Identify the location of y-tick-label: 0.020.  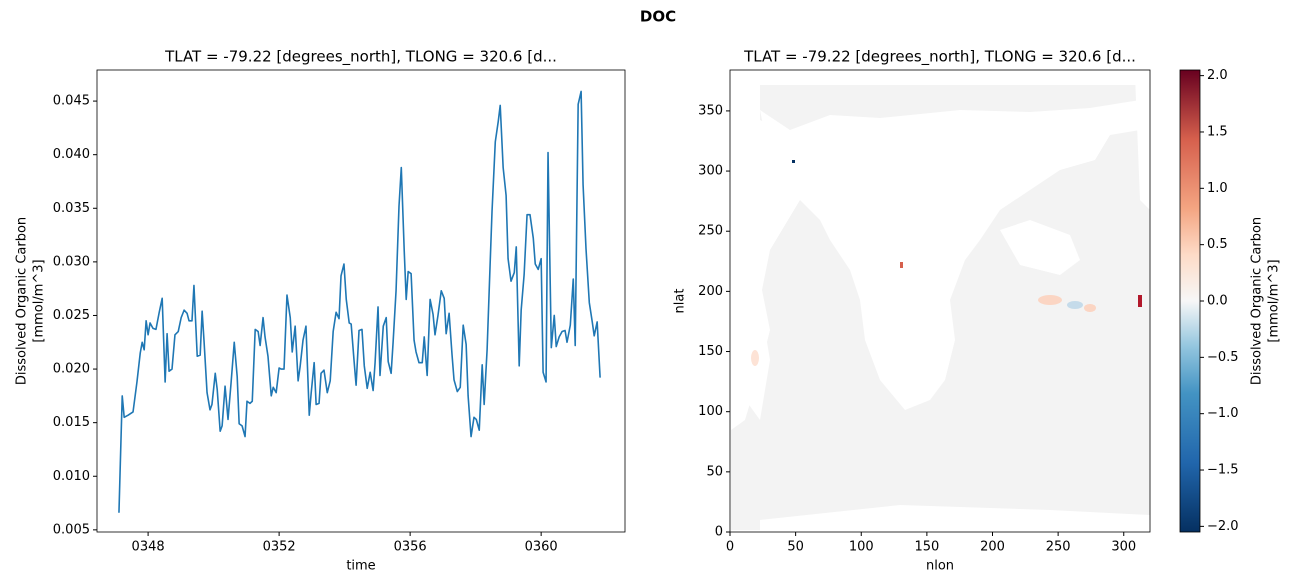
(71, 369).